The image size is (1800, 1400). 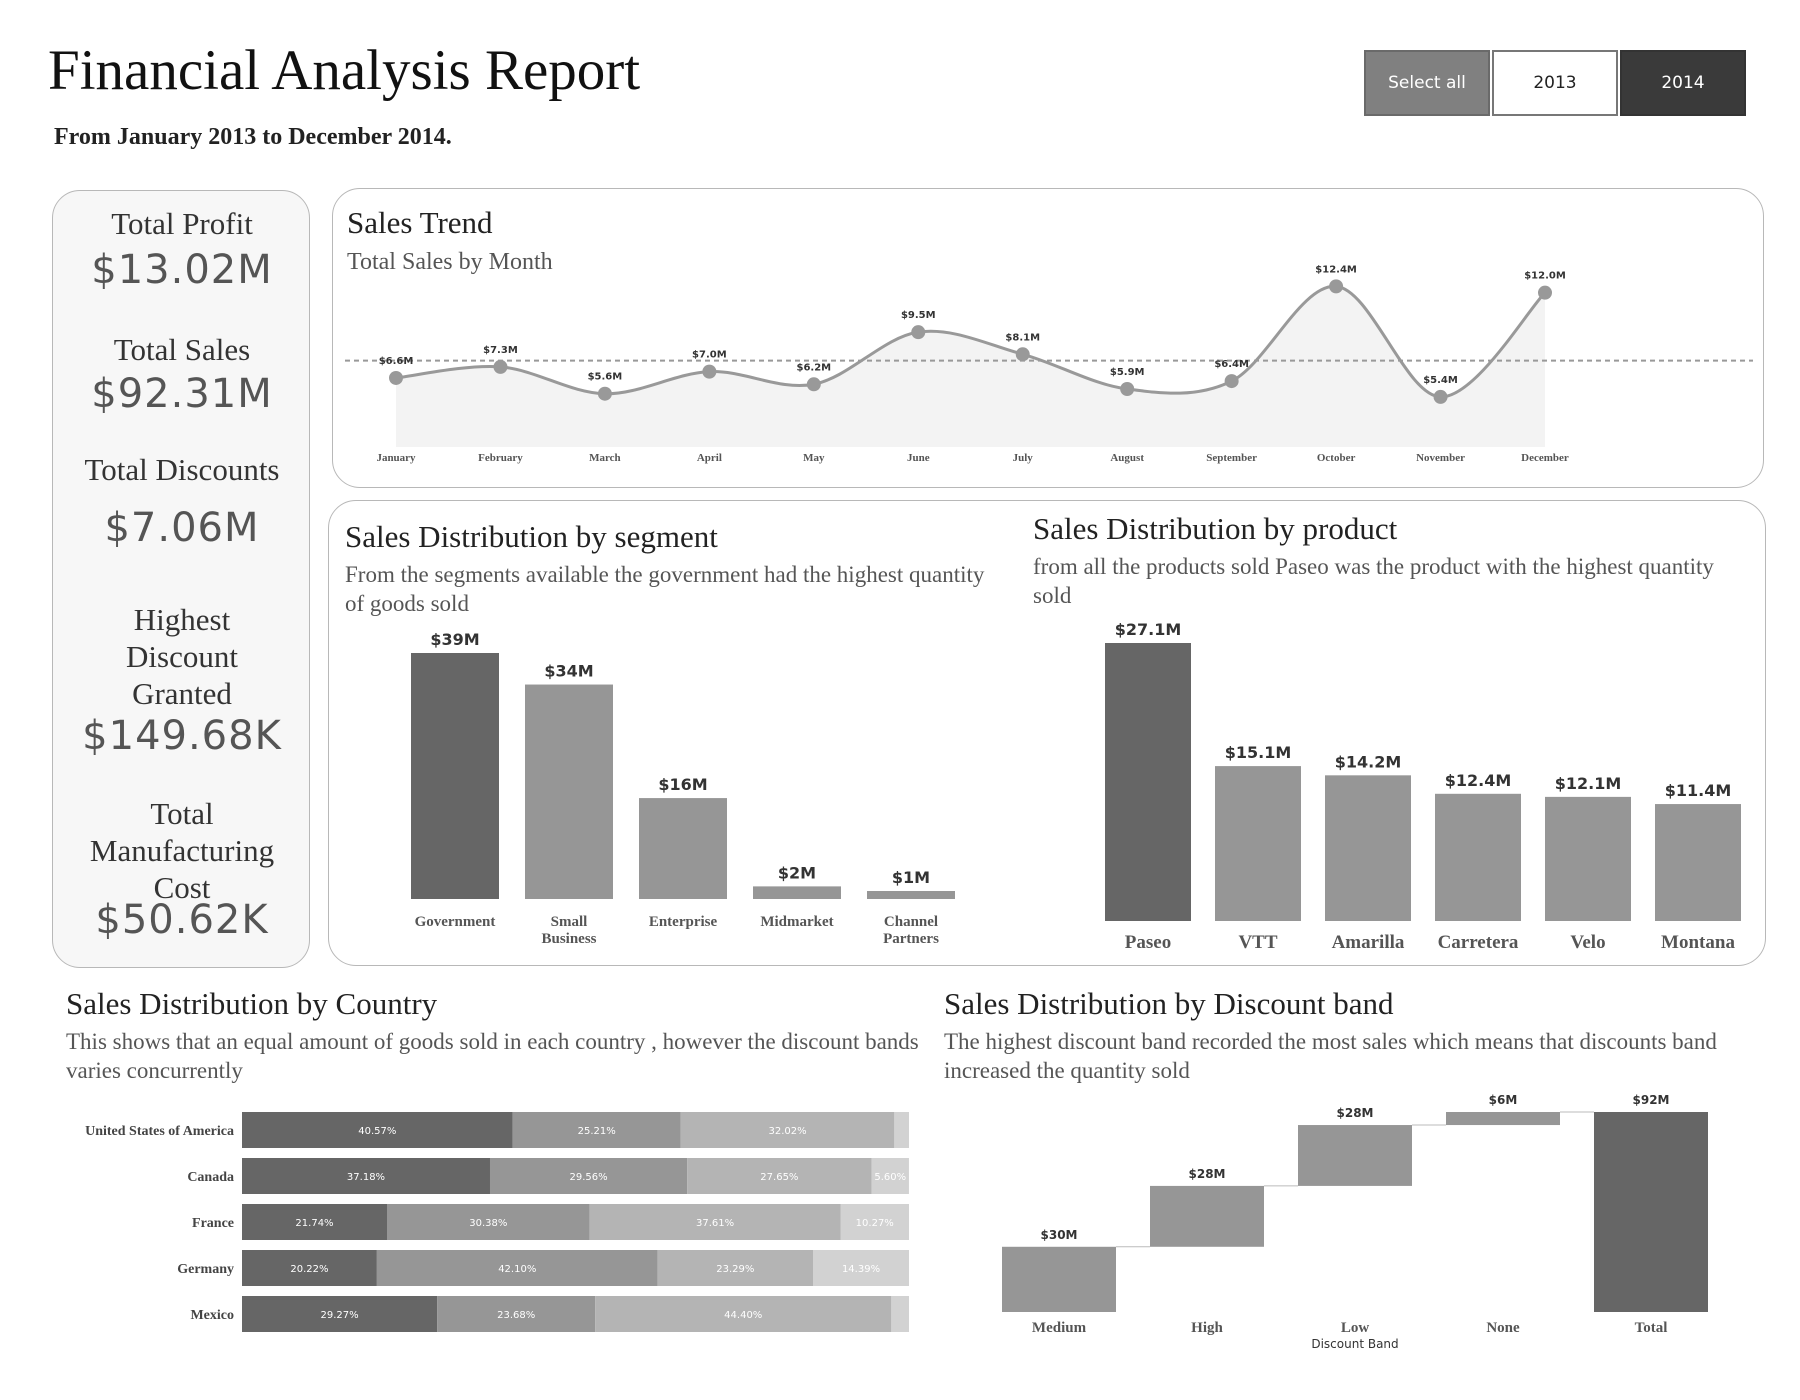 I want to click on segment-title: Sales Distribution by segment, so click(x=531, y=536).